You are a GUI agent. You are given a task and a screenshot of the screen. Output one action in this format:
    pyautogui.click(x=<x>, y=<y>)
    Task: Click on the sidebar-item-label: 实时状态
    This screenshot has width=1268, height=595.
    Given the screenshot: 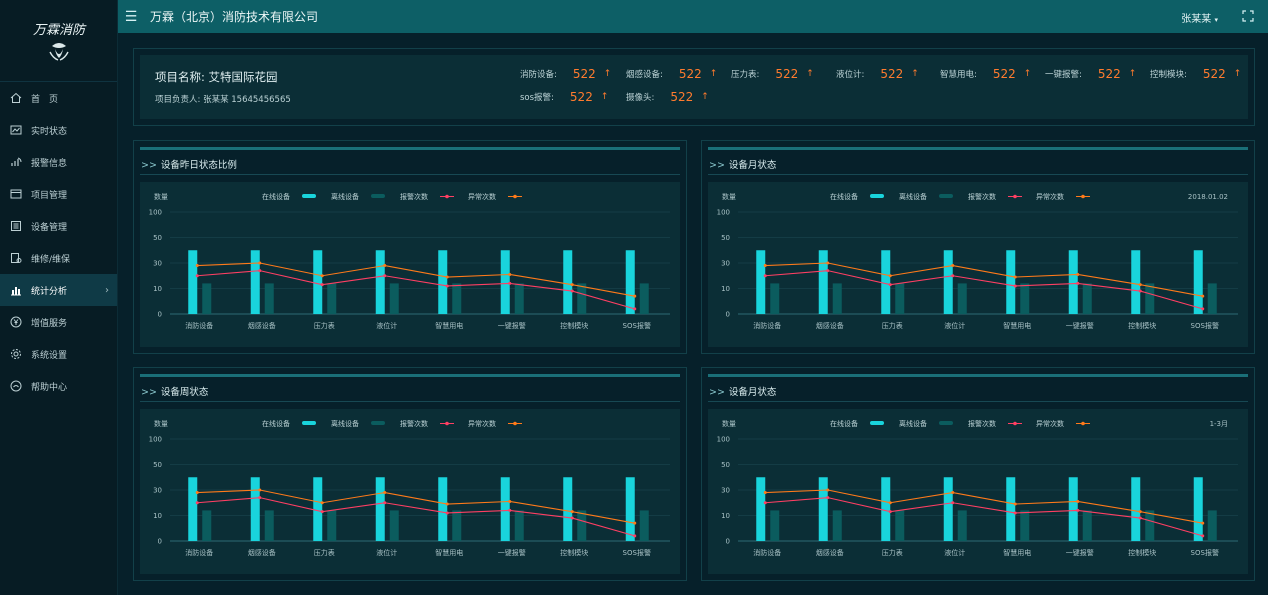 What is the action you would take?
    pyautogui.click(x=49, y=131)
    